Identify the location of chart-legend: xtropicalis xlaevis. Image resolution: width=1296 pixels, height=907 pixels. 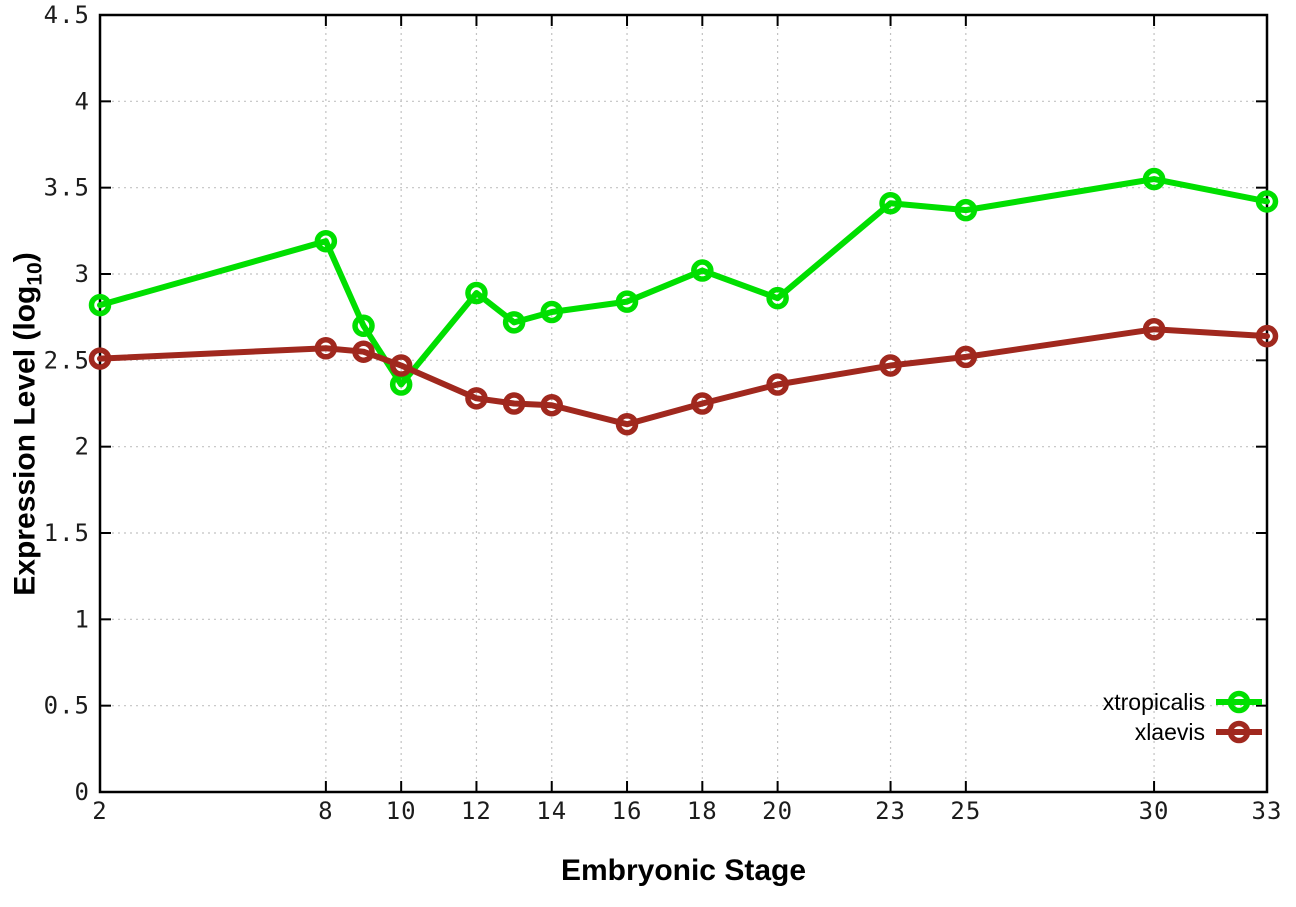
(1183, 717).